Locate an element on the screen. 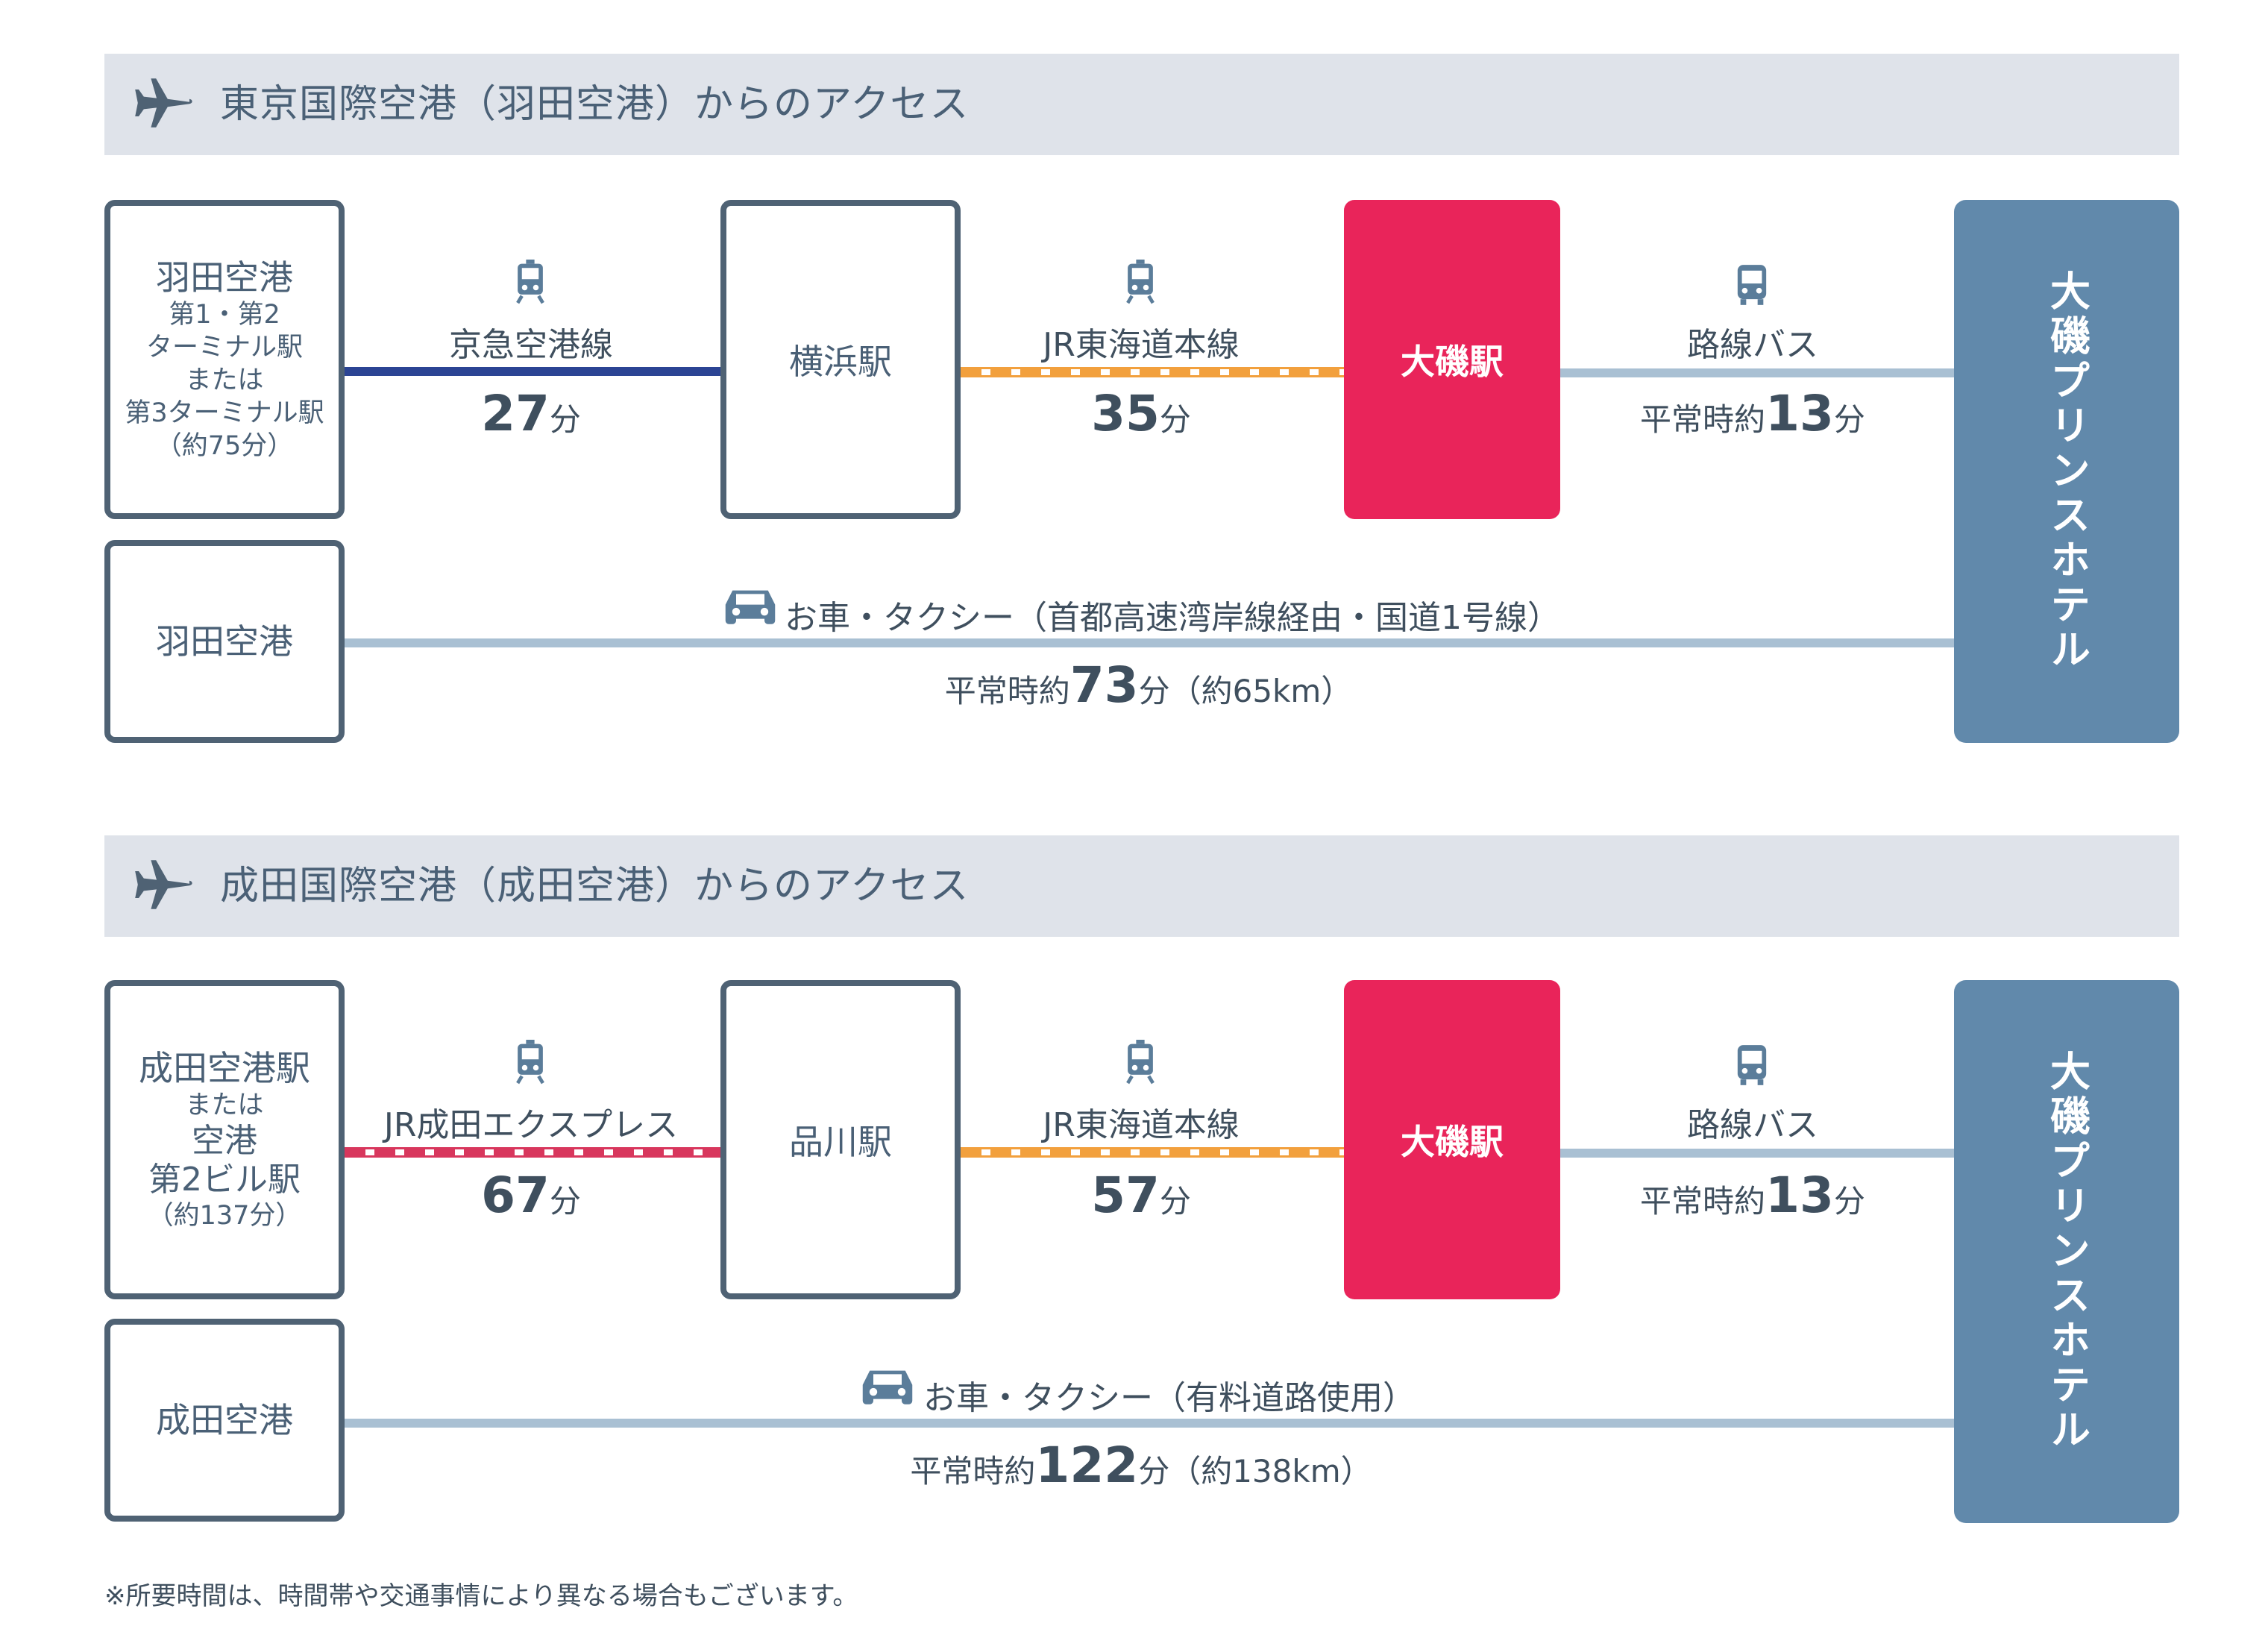  car-origin-name: 成田空港 is located at coordinates (225, 1420).